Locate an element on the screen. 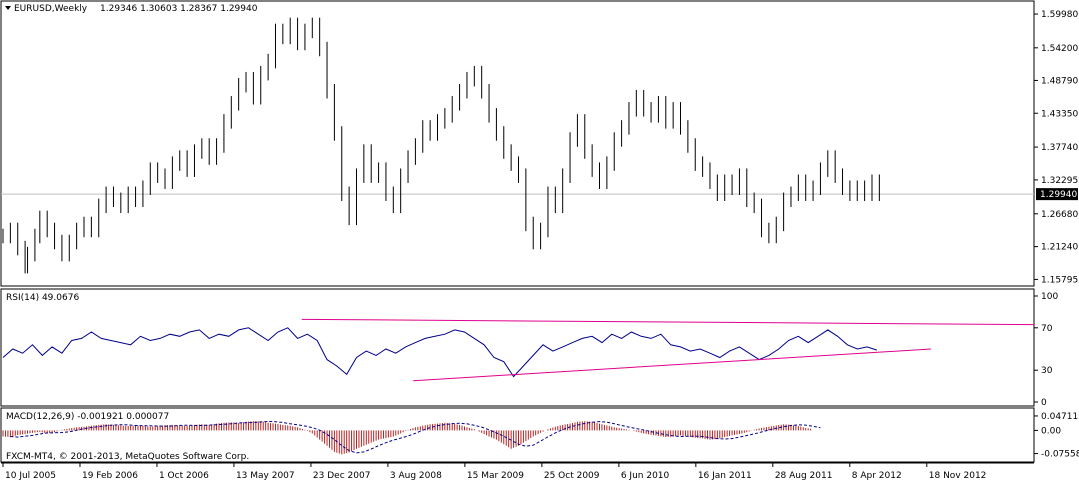 This screenshot has width=1079, height=484. time-tick-label: 6 Jun 2010 is located at coordinates (645, 476).